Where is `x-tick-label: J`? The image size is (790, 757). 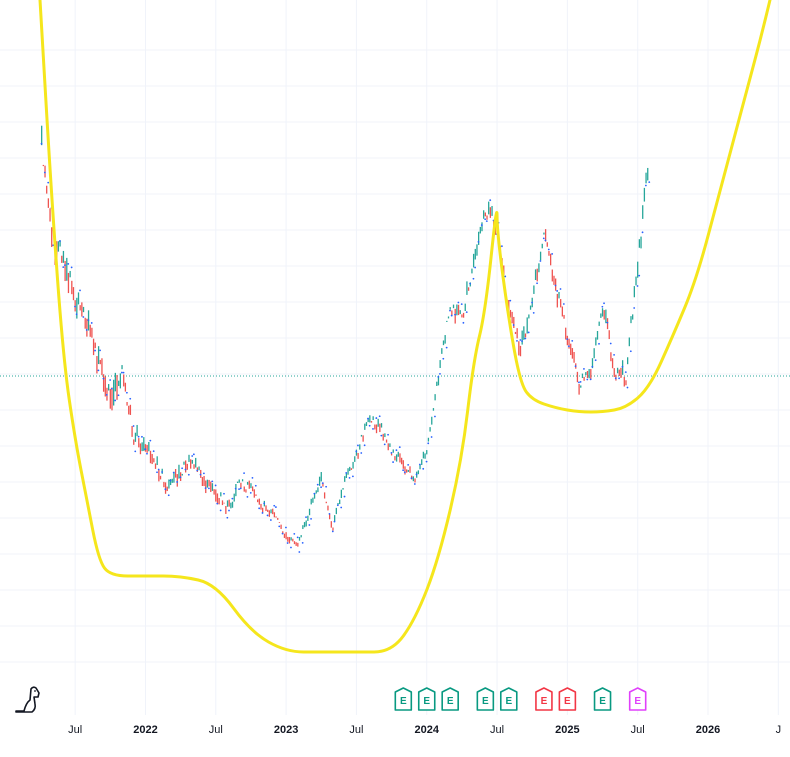
x-tick-label: J is located at coordinates (779, 730).